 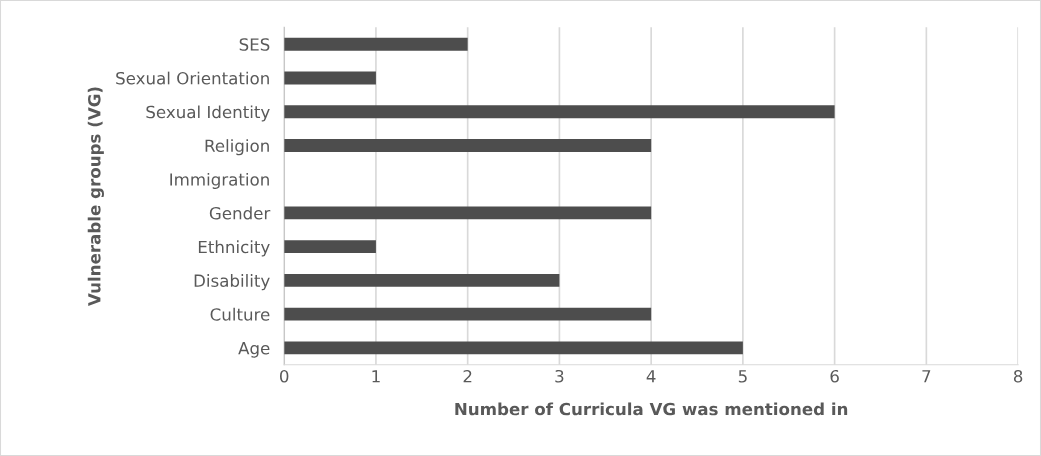 I want to click on x-tick-label: 3, so click(x=559, y=376).